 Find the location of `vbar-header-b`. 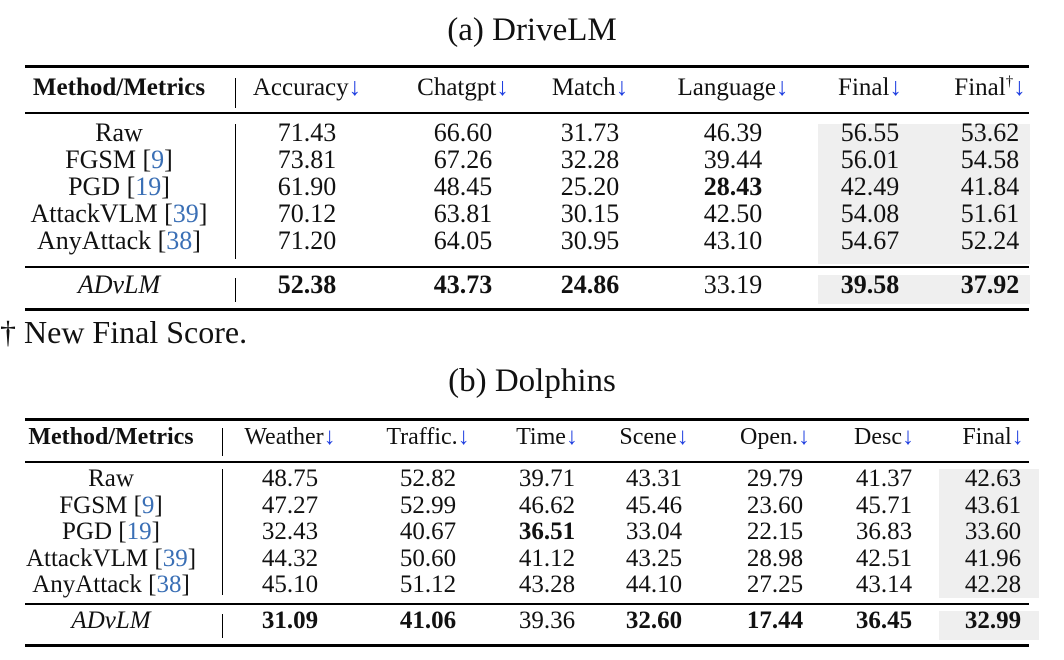

vbar-header-b is located at coordinates (223, 442).